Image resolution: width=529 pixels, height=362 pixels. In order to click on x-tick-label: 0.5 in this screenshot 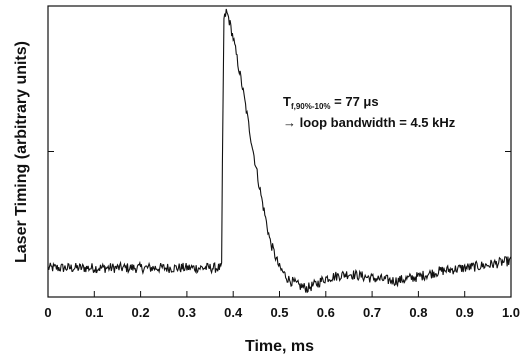, I will do `click(279, 312)`.